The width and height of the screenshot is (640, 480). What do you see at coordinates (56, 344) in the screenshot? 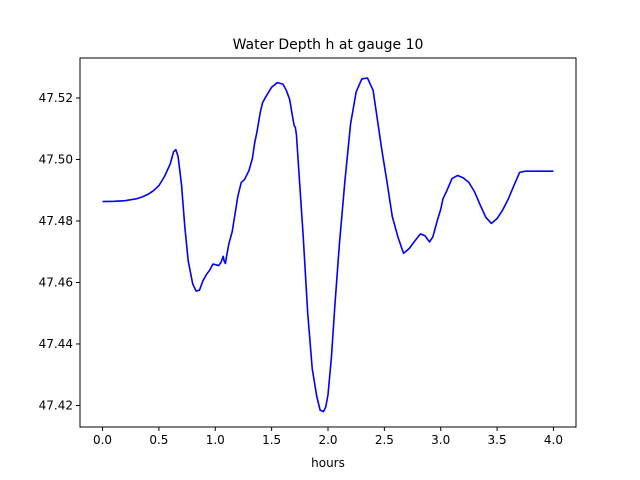
I see `y-tick-label: 47.44` at bounding box center [56, 344].